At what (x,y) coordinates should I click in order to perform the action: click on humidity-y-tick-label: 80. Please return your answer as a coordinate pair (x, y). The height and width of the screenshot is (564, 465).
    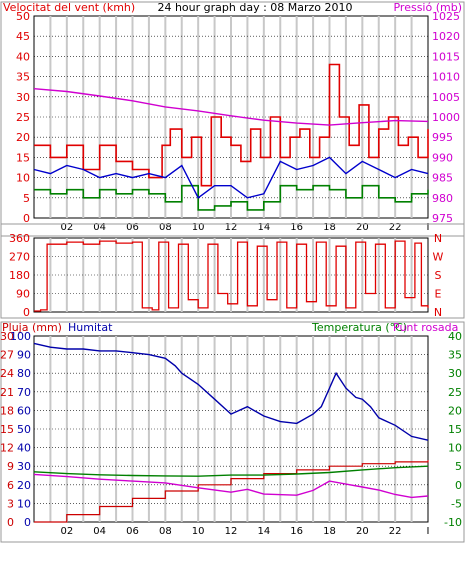
    Looking at the image, I should click on (24, 373).